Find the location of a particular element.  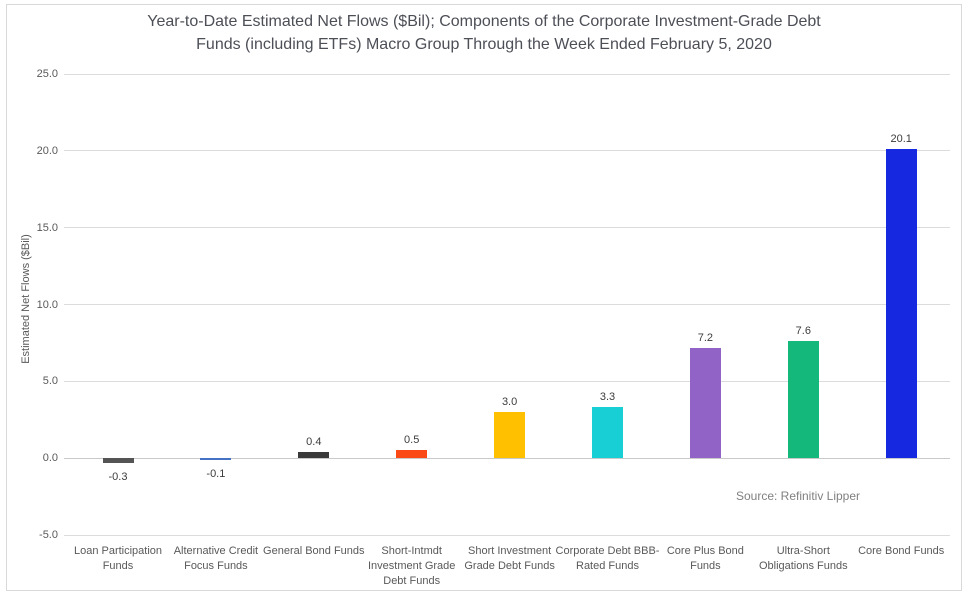

bar-value-label: 0.4 is located at coordinates (314, 442).